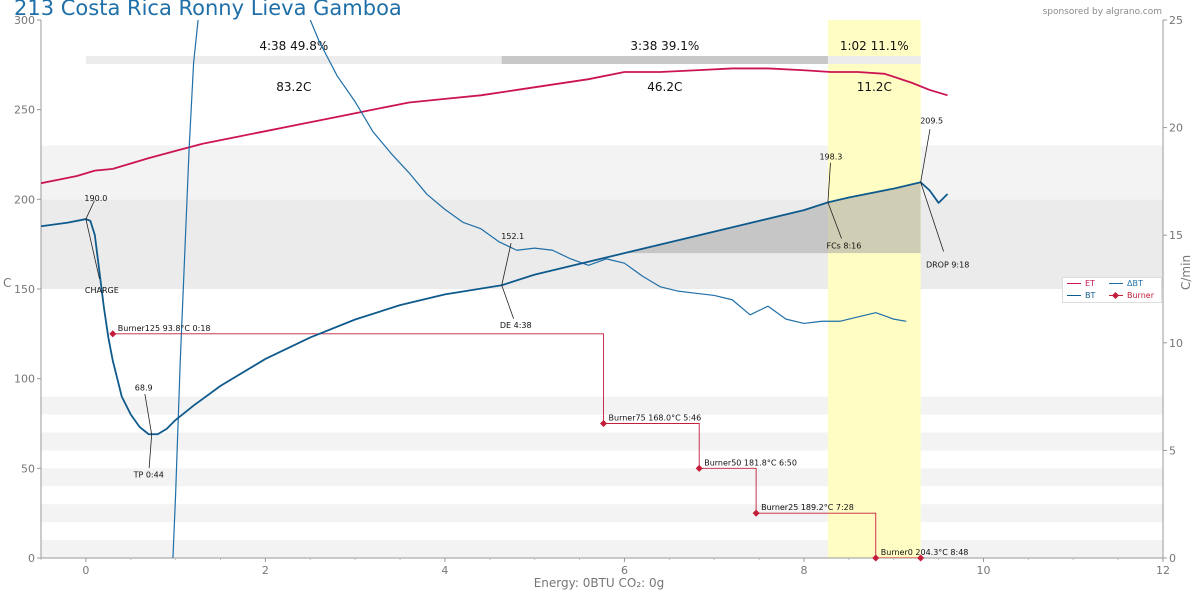 This screenshot has height=592, width=1198. What do you see at coordinates (983, 570) in the screenshot?
I see `x-tick-label: 10` at bounding box center [983, 570].